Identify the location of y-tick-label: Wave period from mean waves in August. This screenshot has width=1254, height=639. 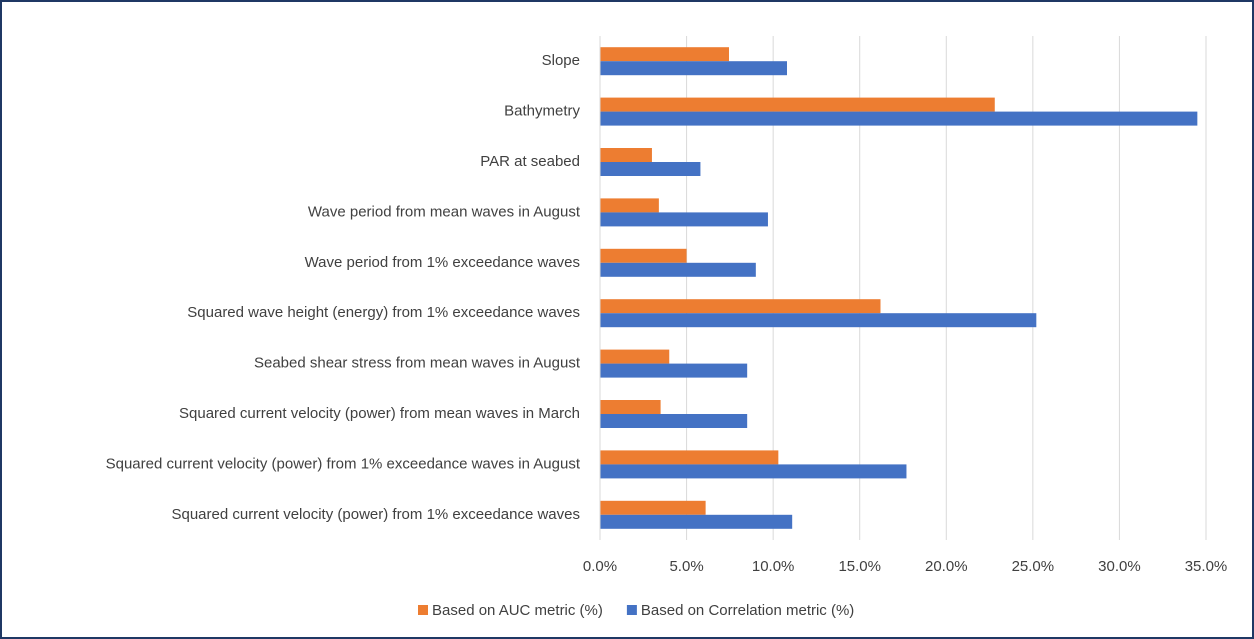
(444, 211).